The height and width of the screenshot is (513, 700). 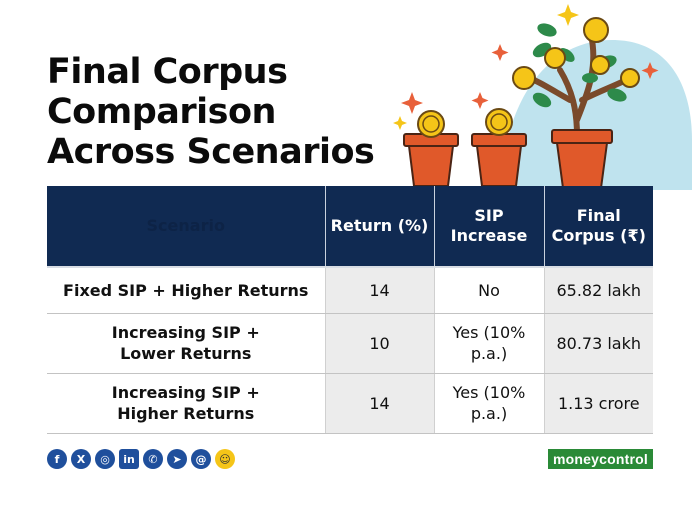 I want to click on cell-scenario: Increasing SIP + Lower Returns, so click(x=186, y=343).